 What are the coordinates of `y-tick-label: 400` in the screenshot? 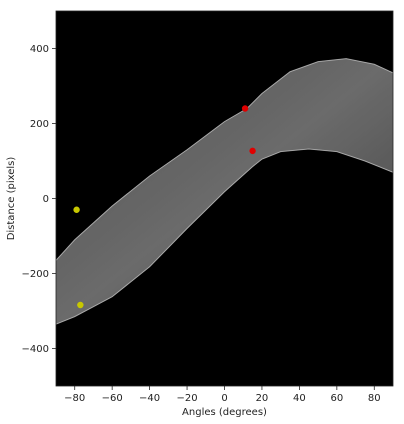 It's located at (39, 49).